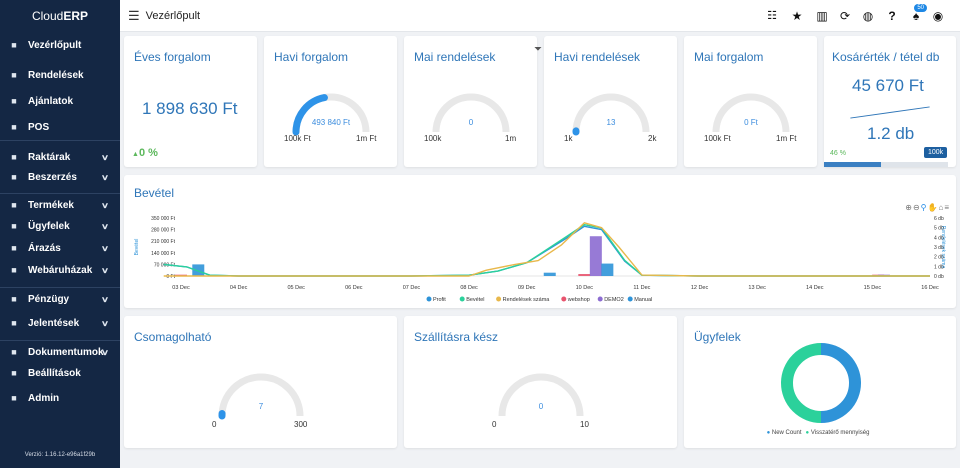  I want to click on globe-icon: ◍, so click(868, 16).